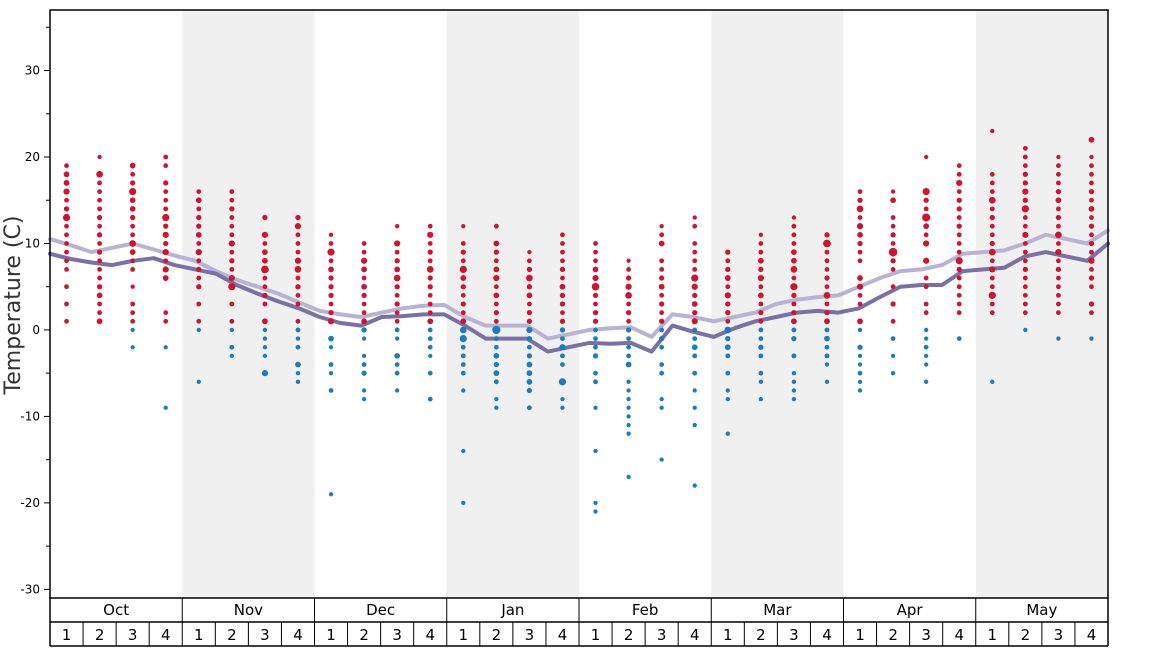  What do you see at coordinates (794, 635) in the screenshot?
I see `week-label: 3` at bounding box center [794, 635].